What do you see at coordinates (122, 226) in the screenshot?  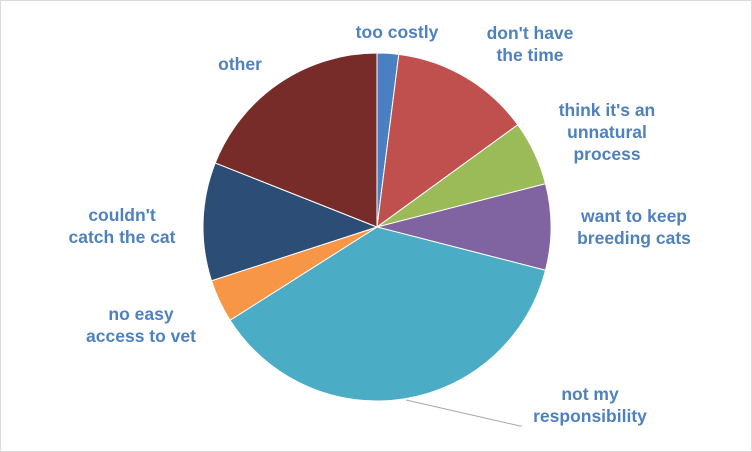 I see `slice-label-7: couldn't catch the cat` at bounding box center [122, 226].